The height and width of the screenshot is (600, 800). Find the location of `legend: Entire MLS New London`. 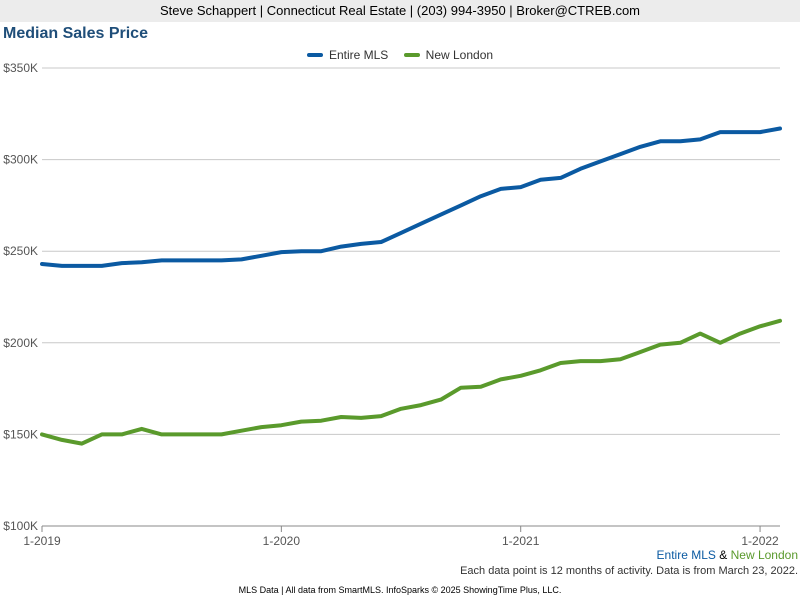

legend: Entire MLS New London is located at coordinates (400, 54).